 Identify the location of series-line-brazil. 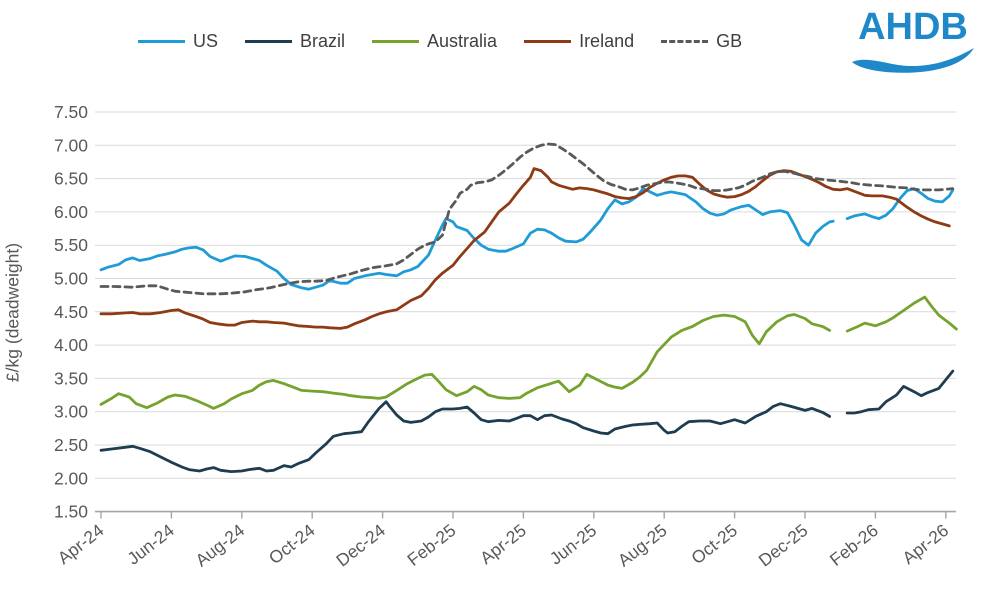
(527, 421).